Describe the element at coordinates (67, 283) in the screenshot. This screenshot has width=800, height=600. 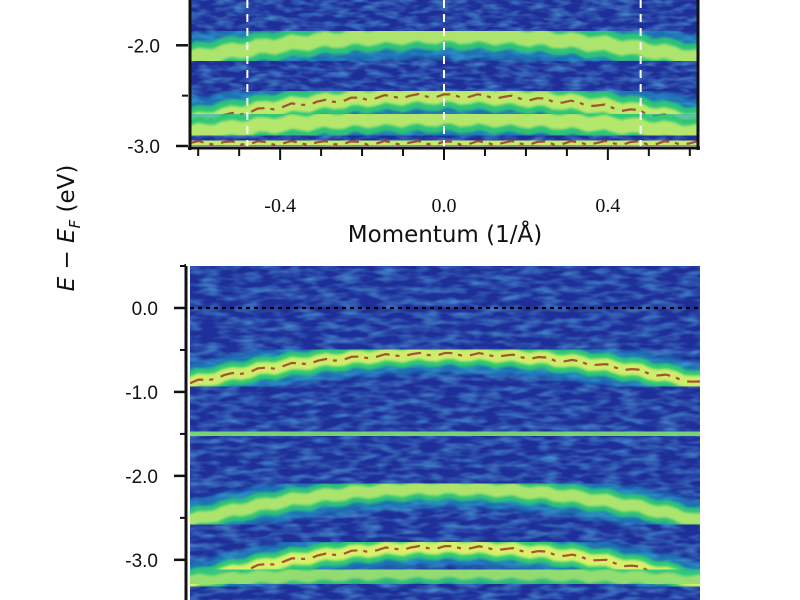
I see `y-axis-title-E: E` at that location.